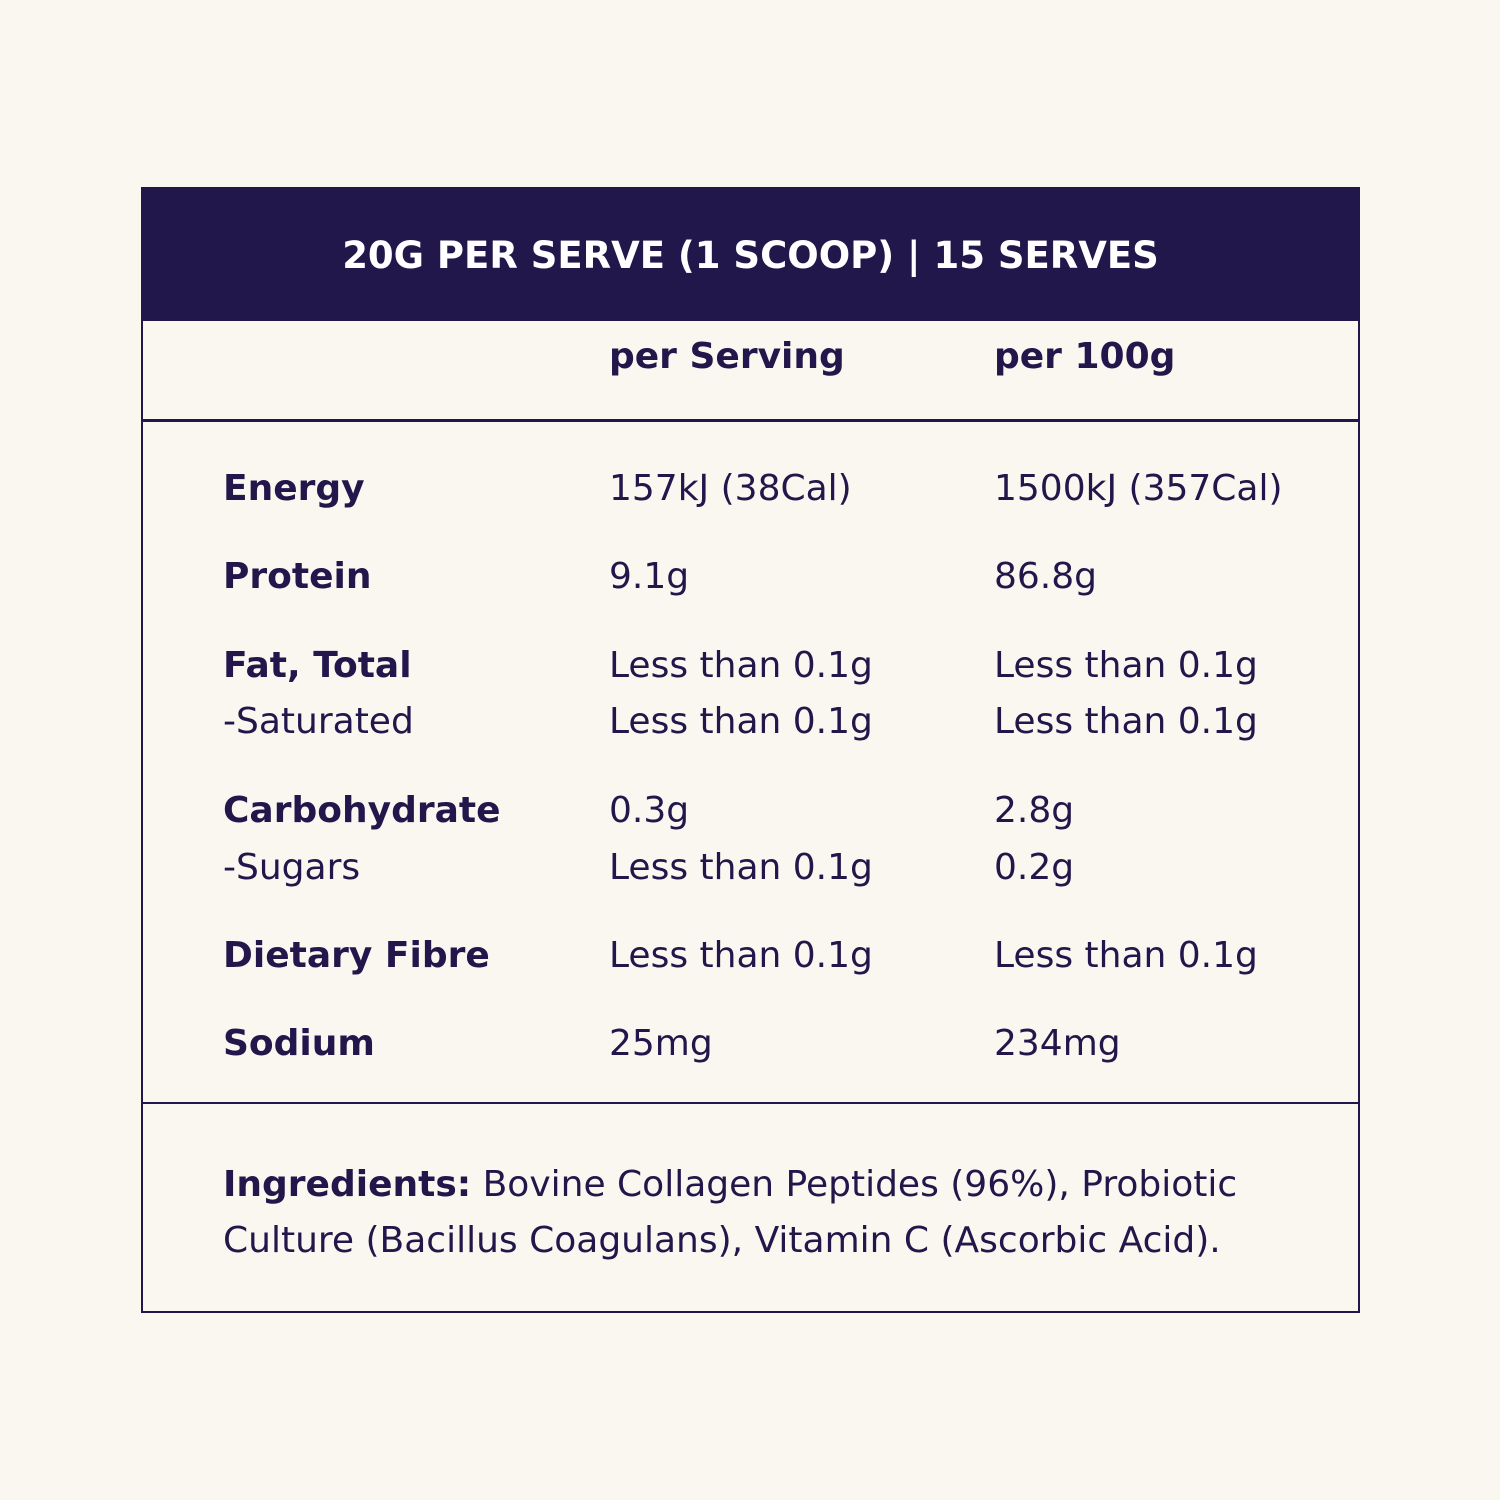  Describe the element at coordinates (294, 488) in the screenshot. I see `nutrient-name-energy: Energy` at that location.